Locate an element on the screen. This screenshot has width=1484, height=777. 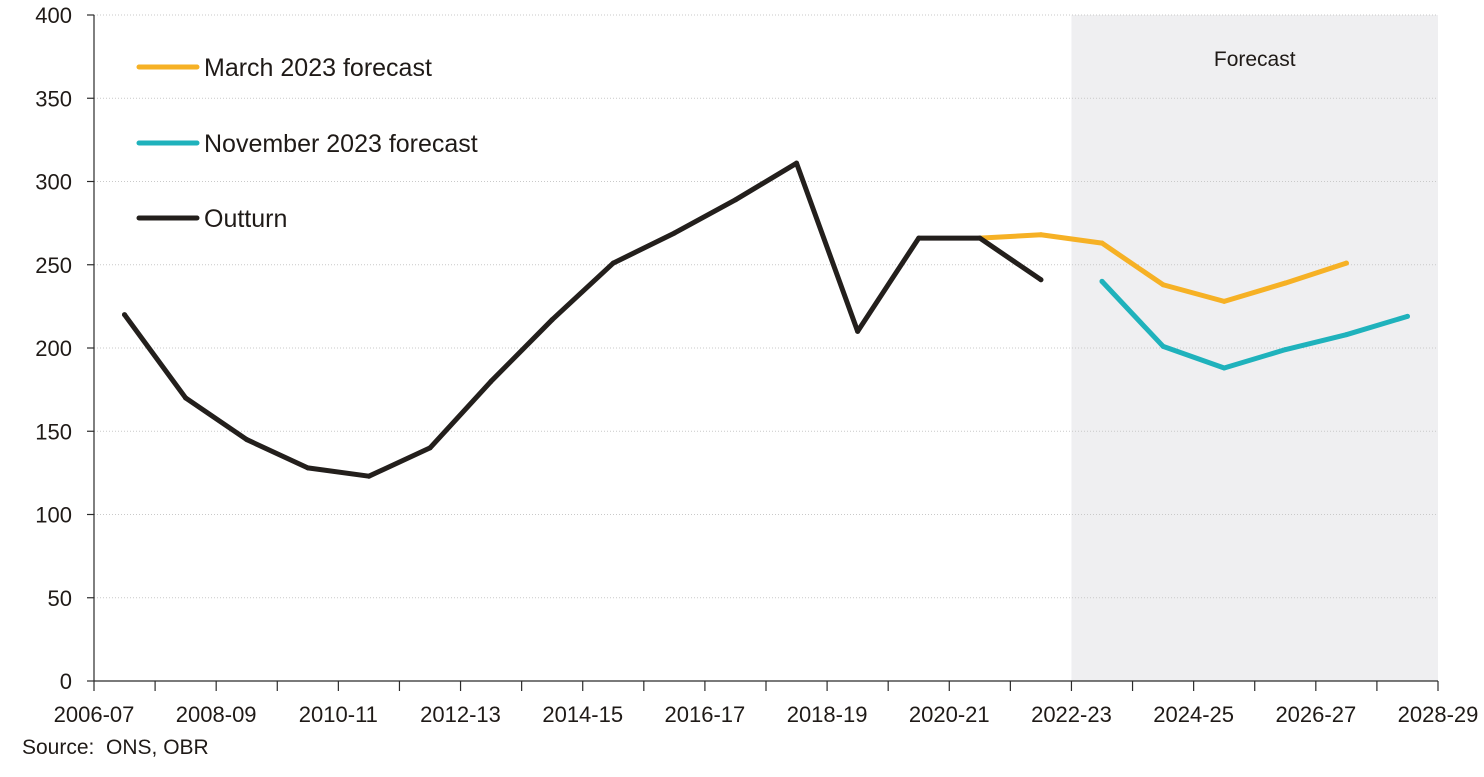
y-tick-label: 100 is located at coordinates (53, 515).